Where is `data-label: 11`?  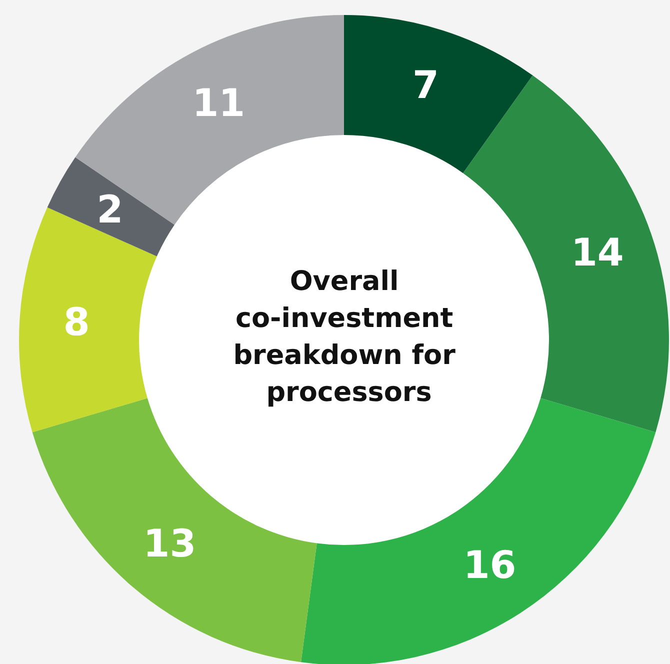
data-label: 11 is located at coordinates (219, 103).